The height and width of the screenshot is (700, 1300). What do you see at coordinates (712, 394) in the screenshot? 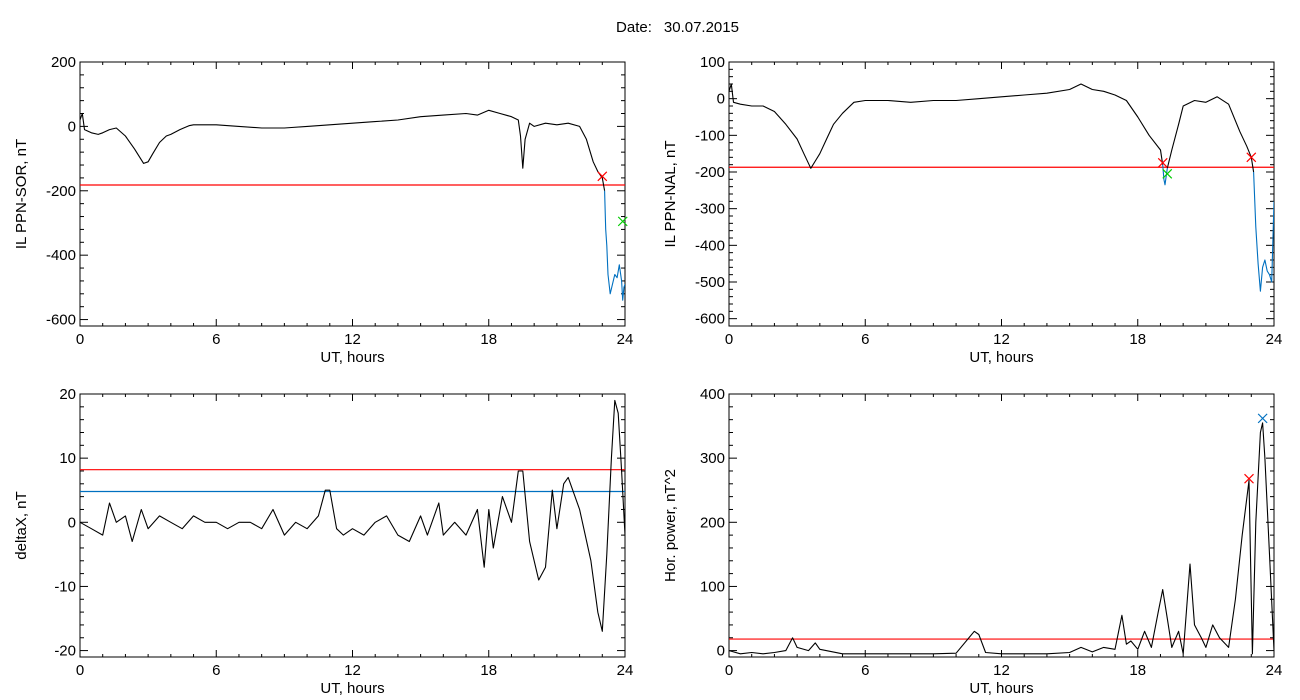
I see `y-tick-label: 400` at bounding box center [712, 394].